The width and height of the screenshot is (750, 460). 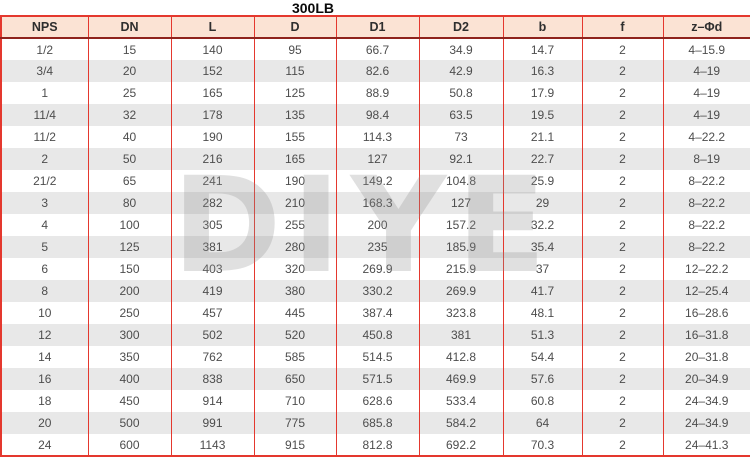 I want to click on cell-dn: 50, so click(x=129, y=159).